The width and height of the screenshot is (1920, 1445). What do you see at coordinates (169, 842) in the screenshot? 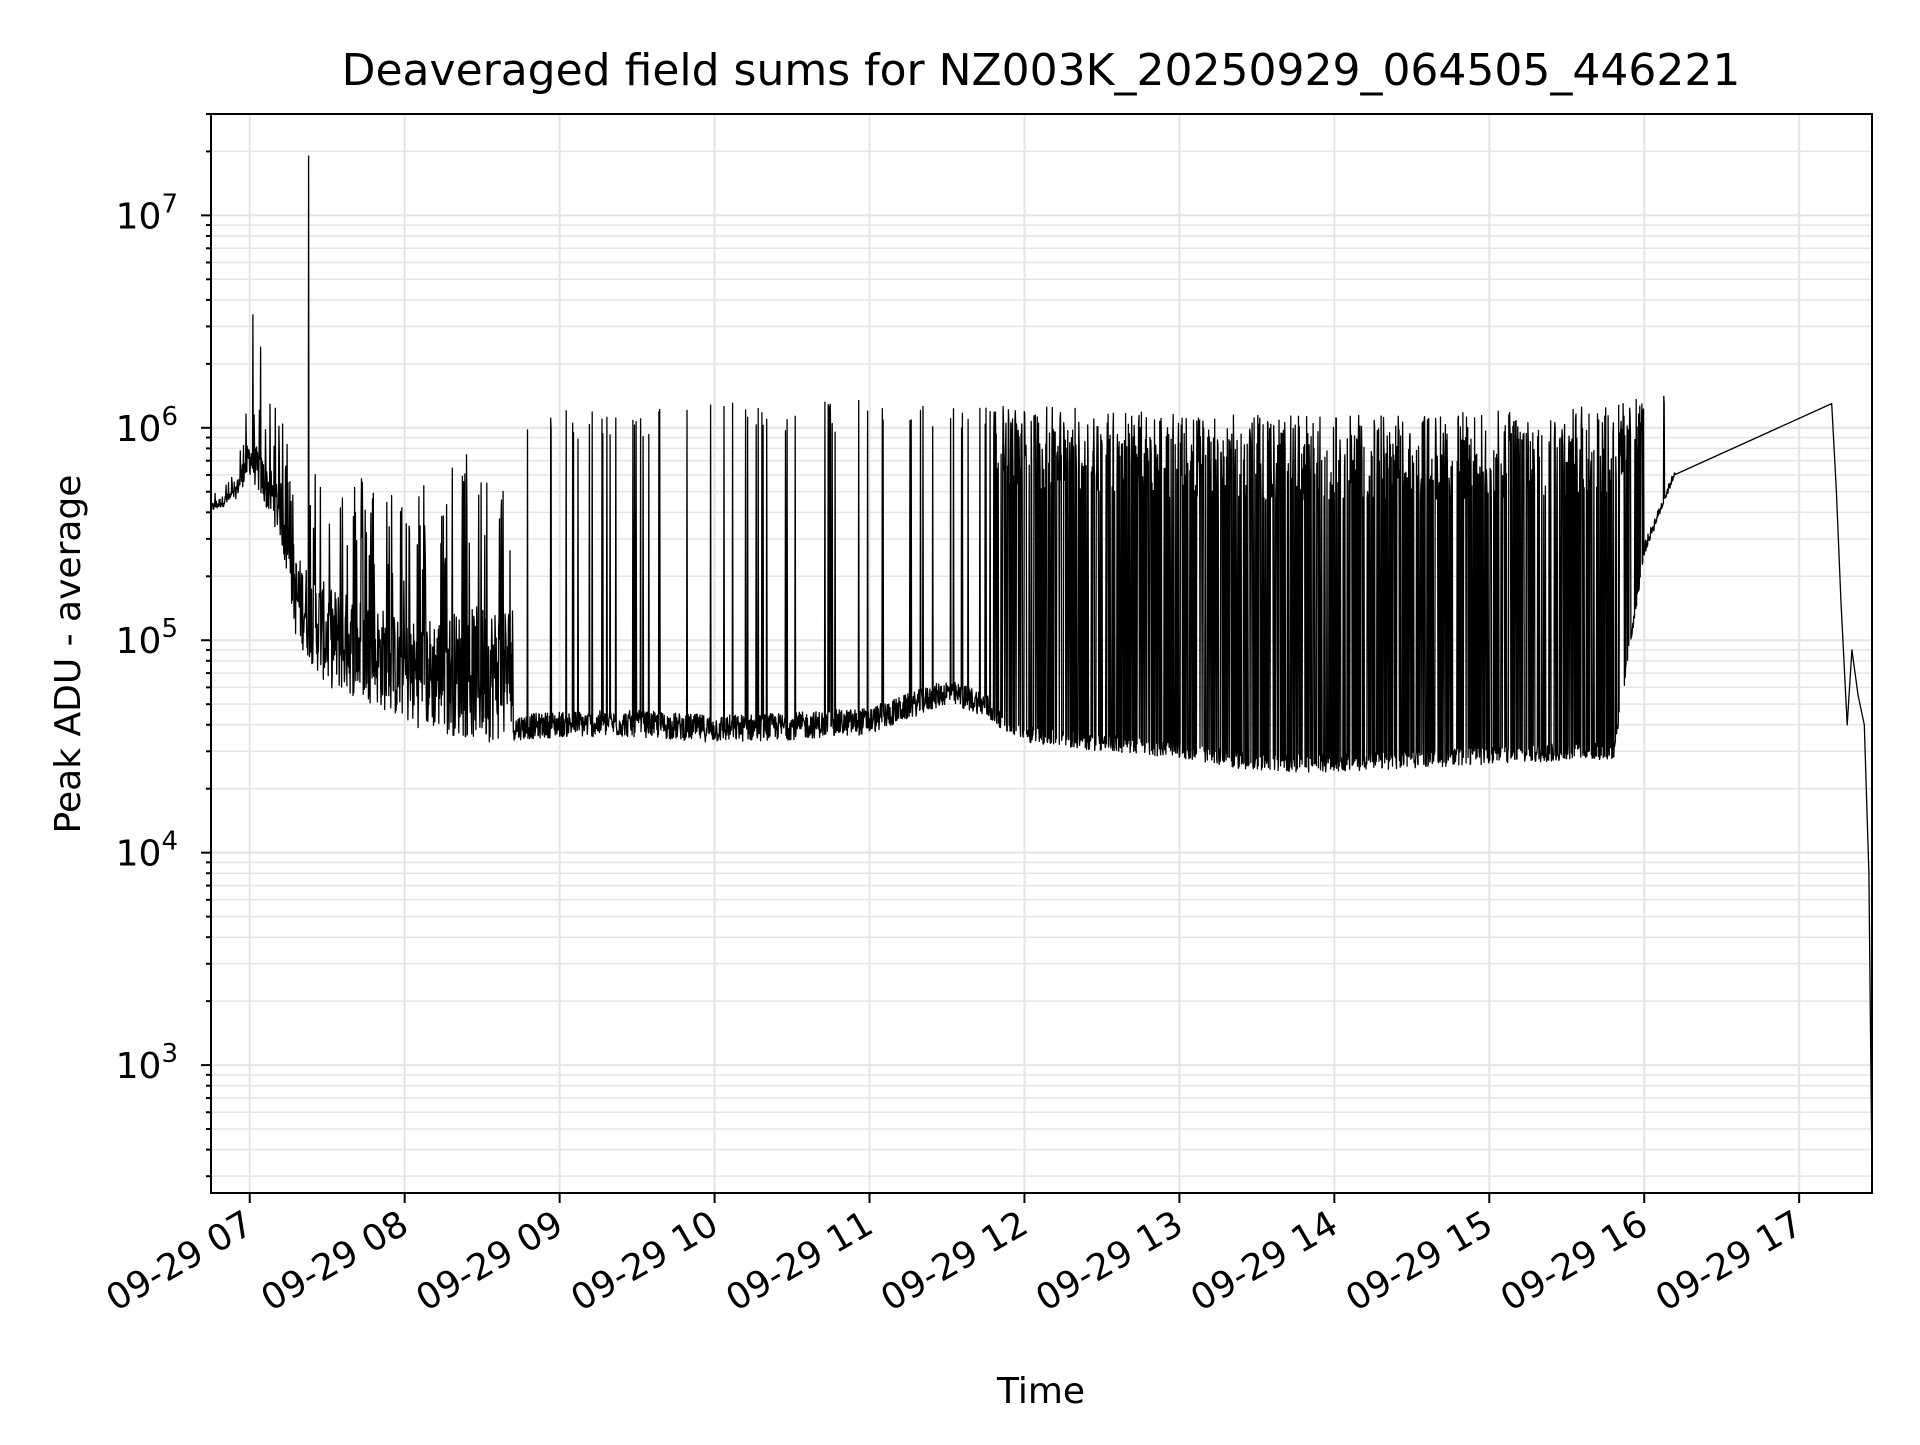
I see `y-tick-label-exponent: 4` at bounding box center [169, 842].